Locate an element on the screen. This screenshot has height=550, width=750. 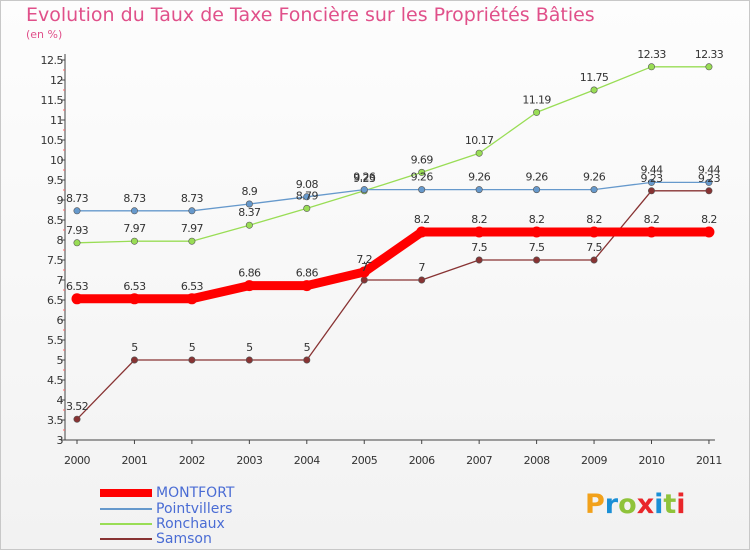
legend-swatch-ronchaux is located at coordinates (126, 523).